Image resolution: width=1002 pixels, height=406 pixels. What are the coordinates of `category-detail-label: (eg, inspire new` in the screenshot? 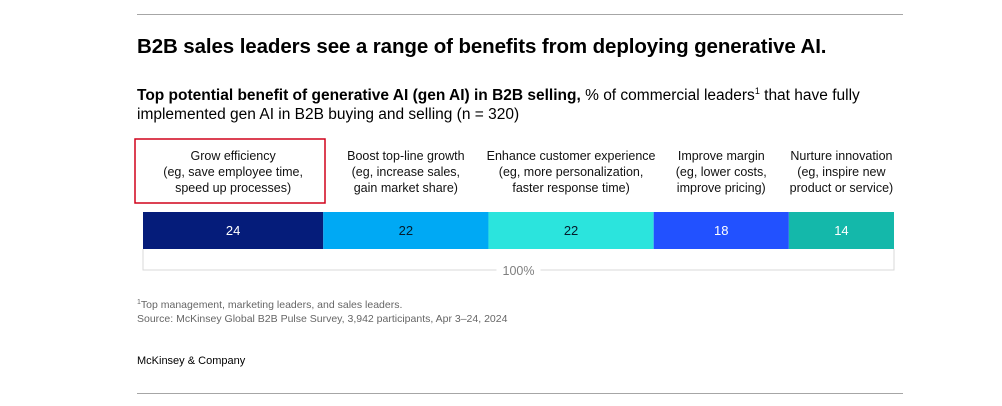 It's located at (841, 172).